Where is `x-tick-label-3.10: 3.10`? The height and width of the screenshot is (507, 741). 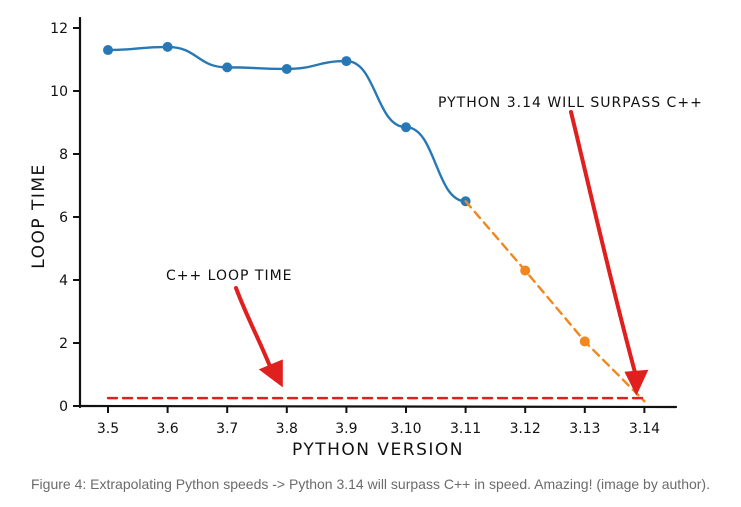 x-tick-label-3.10: 3.10 is located at coordinates (405, 429).